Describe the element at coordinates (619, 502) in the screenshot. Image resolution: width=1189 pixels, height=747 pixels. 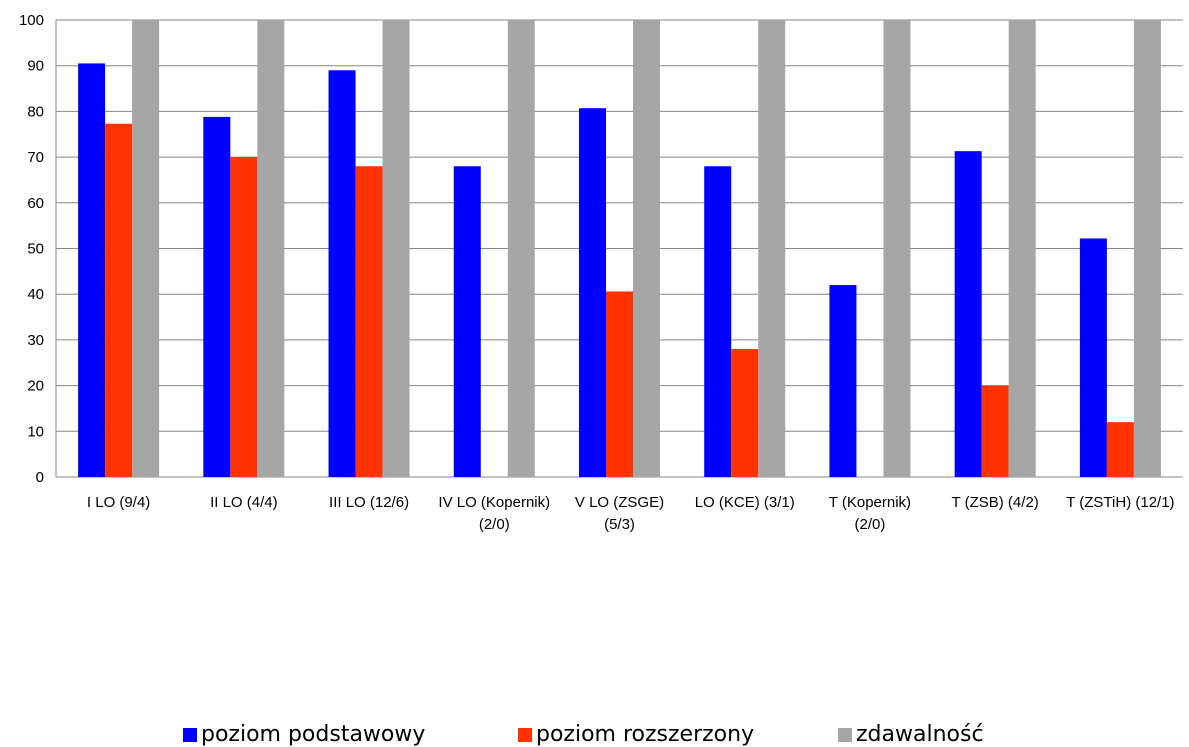
I see `x-tick-label-5: V LO (ZSGE)` at that location.